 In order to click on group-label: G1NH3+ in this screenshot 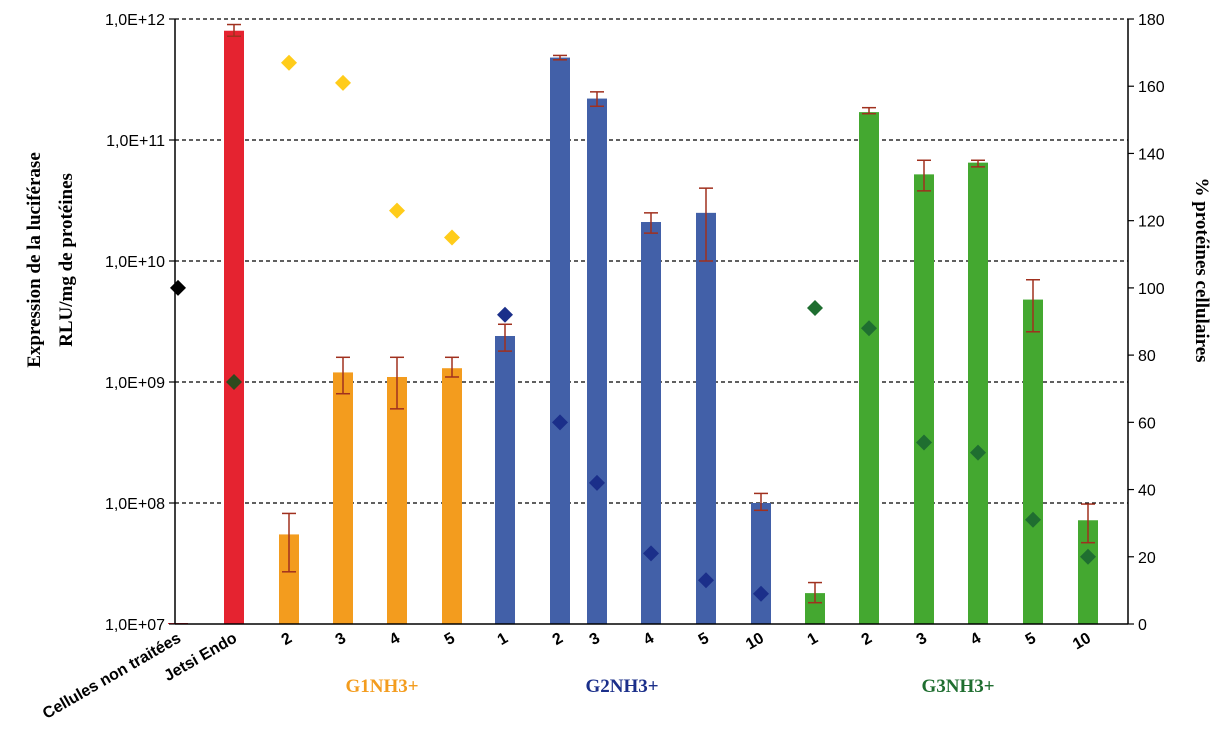, I will do `click(381, 686)`.